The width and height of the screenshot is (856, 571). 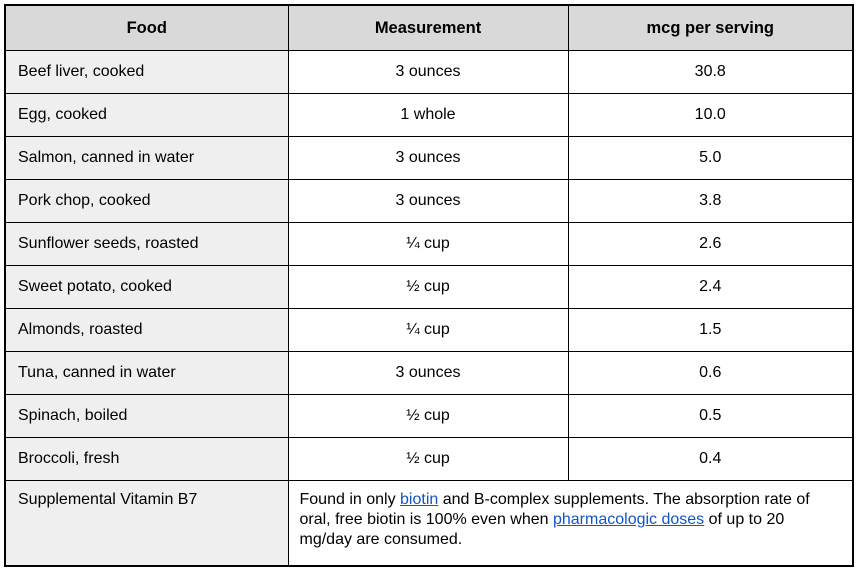 I want to click on header-row: Food Measurement mcg per serving, so click(x=429, y=27).